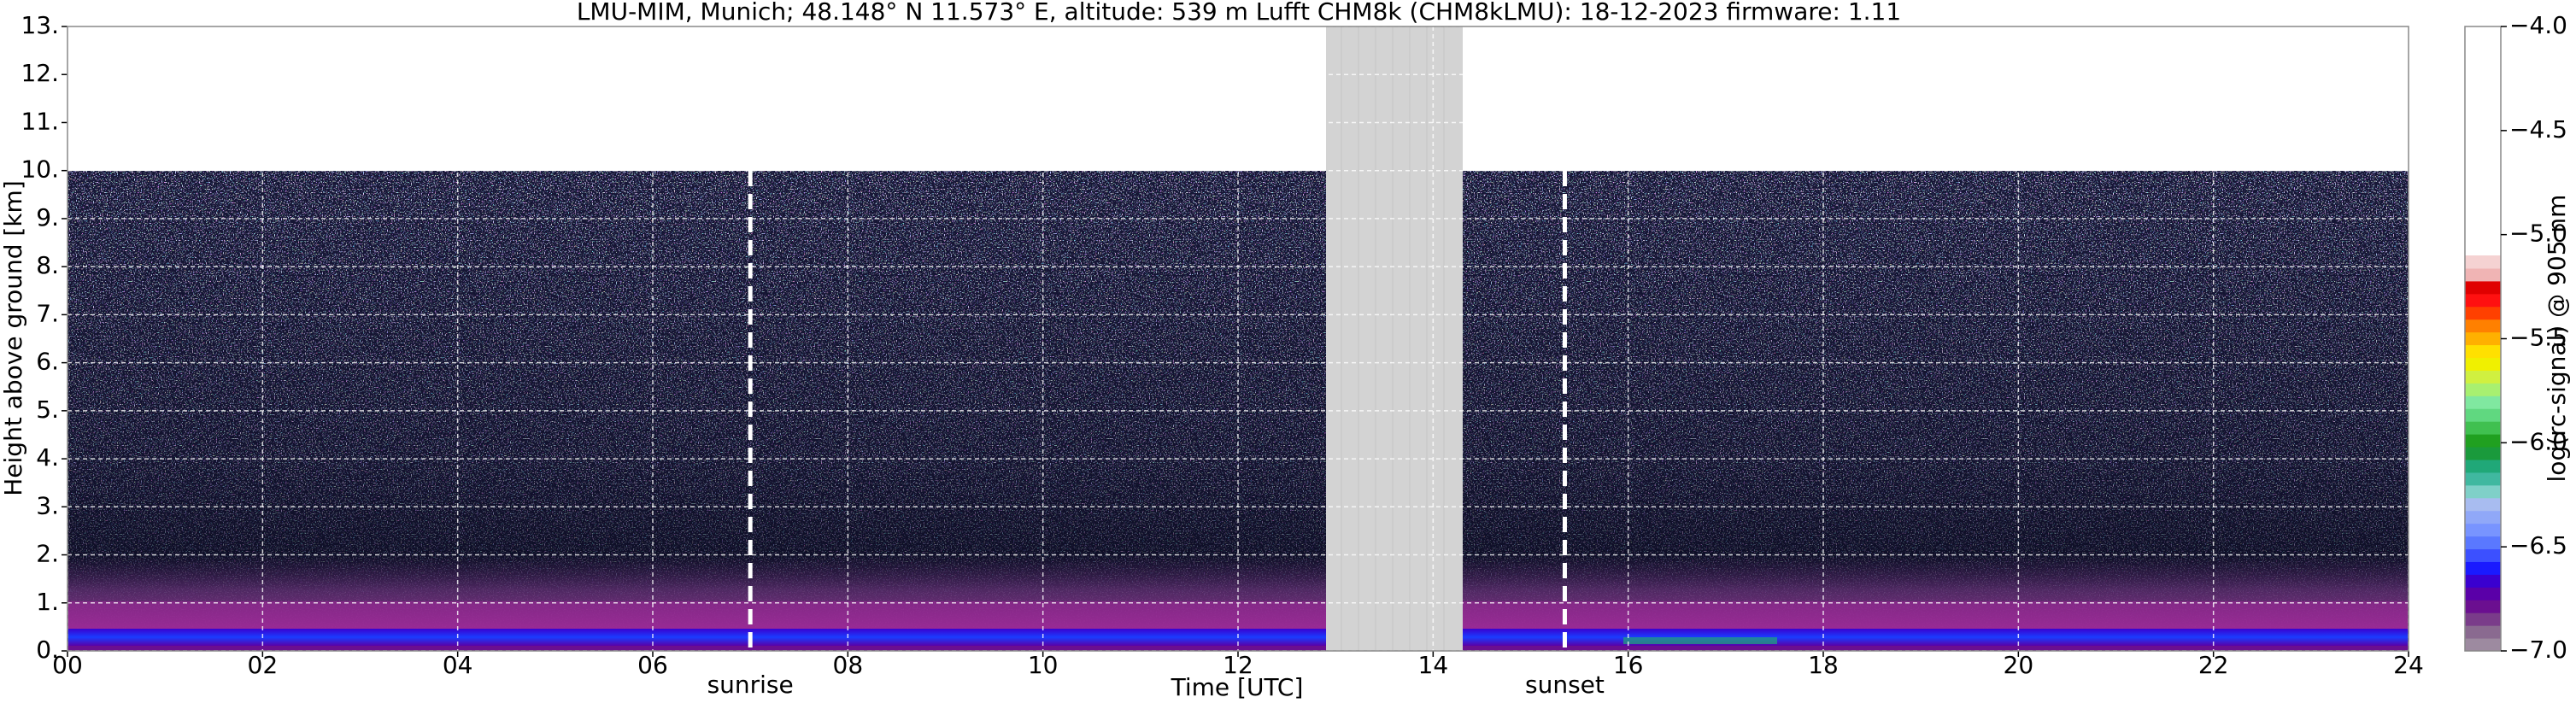  What do you see at coordinates (1565, 685) in the screenshot?
I see `annotation: sunset` at bounding box center [1565, 685].